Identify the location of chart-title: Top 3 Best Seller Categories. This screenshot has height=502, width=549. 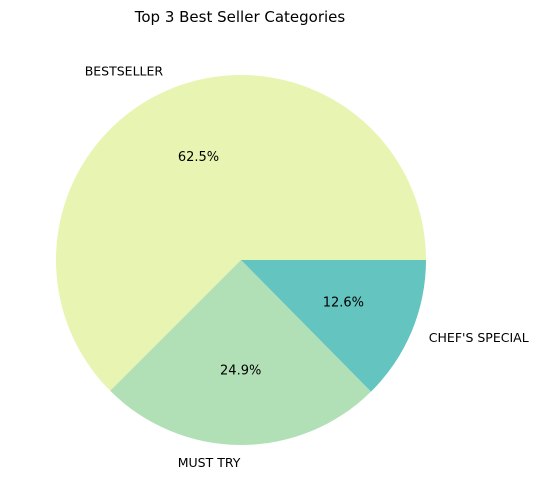
(240, 17).